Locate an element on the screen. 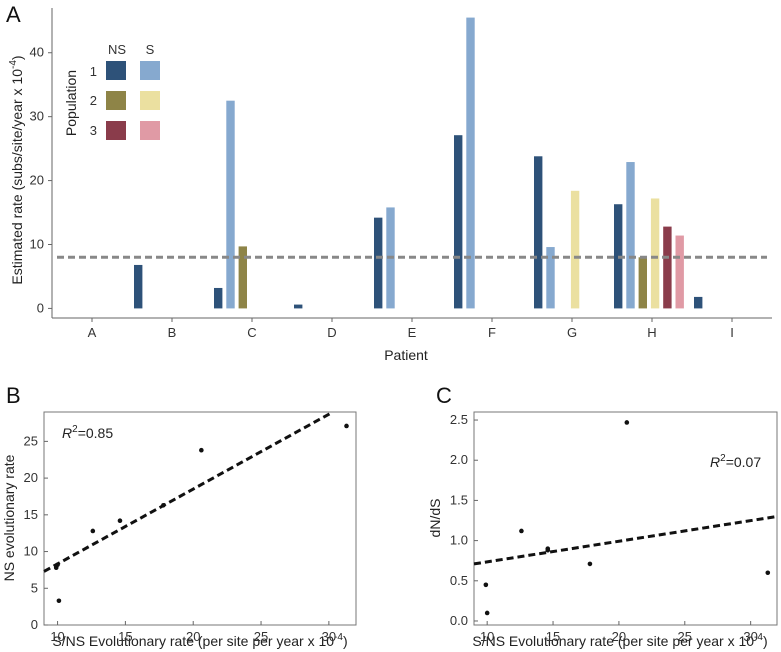  panel-a-xtick-label: H is located at coordinates (651, 332).